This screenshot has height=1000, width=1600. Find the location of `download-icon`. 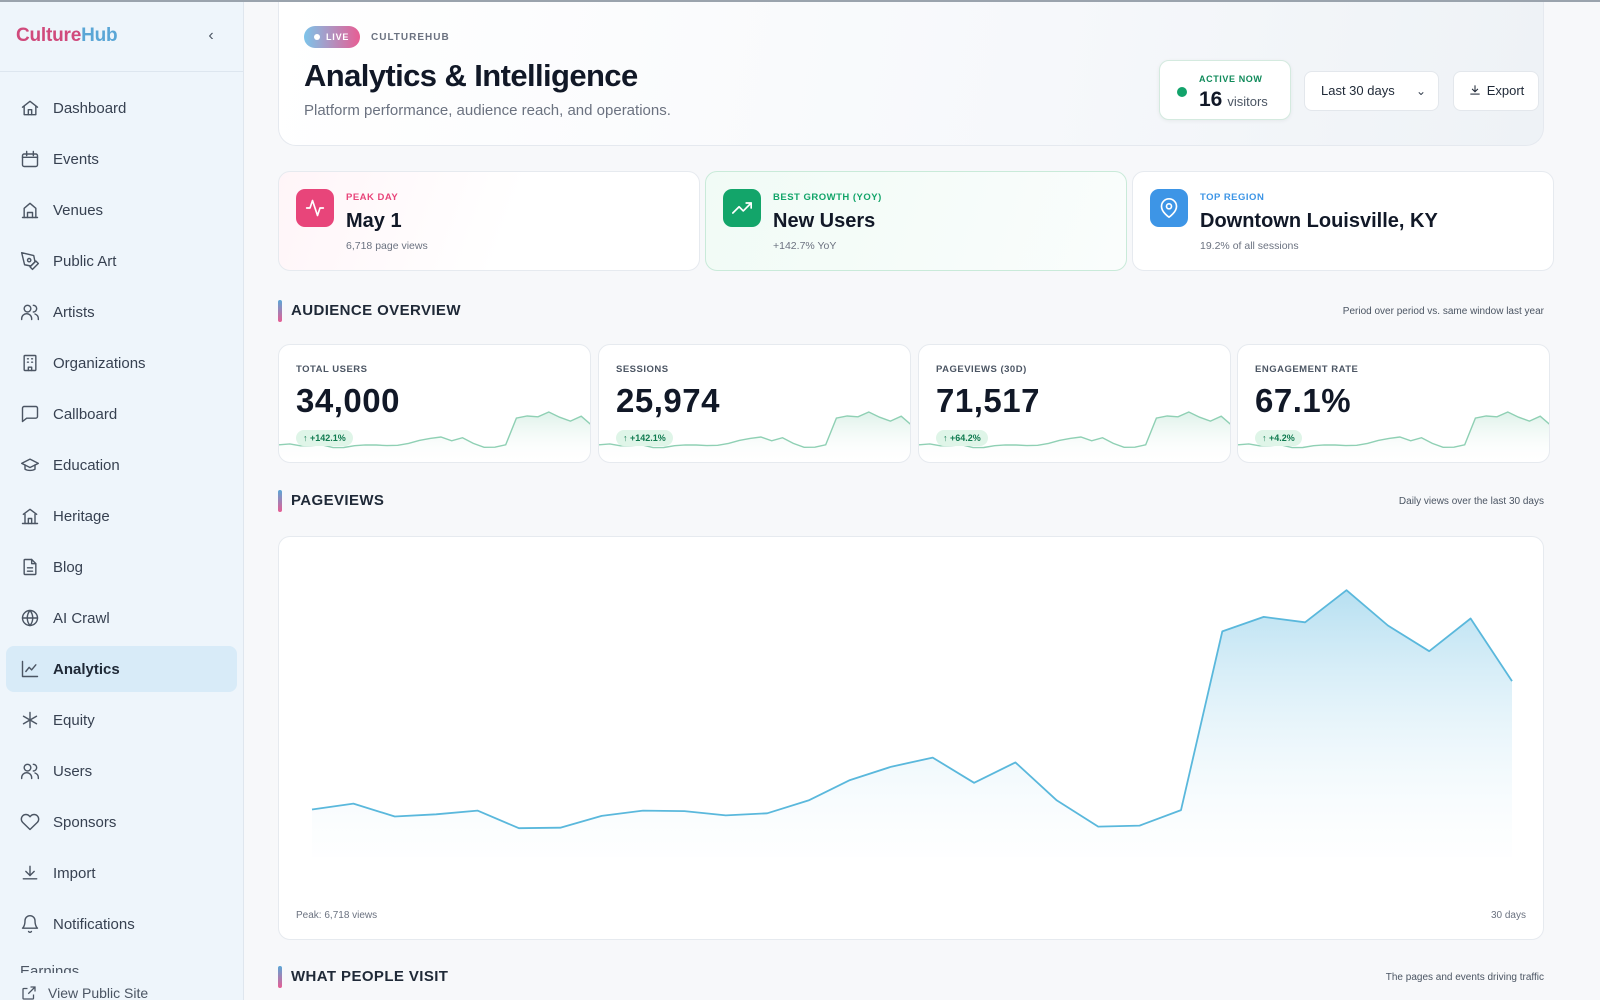

download-icon is located at coordinates (1475, 90).